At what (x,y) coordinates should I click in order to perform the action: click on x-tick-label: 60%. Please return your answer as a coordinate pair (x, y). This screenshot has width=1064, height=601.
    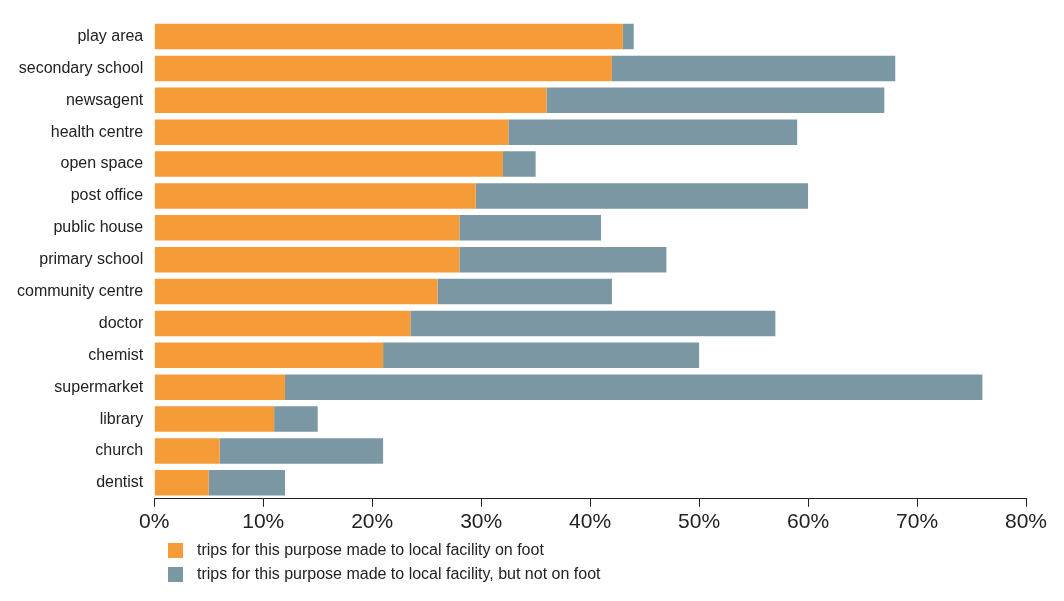
    Looking at the image, I should click on (808, 521).